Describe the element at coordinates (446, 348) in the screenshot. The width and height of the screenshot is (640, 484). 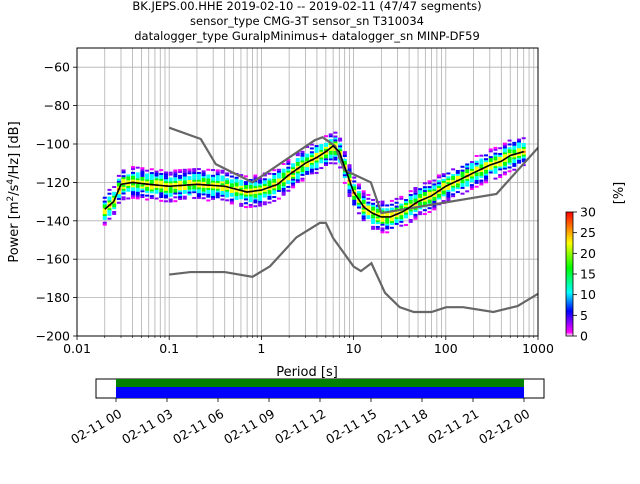
I see `x-tick-label: 100` at that location.